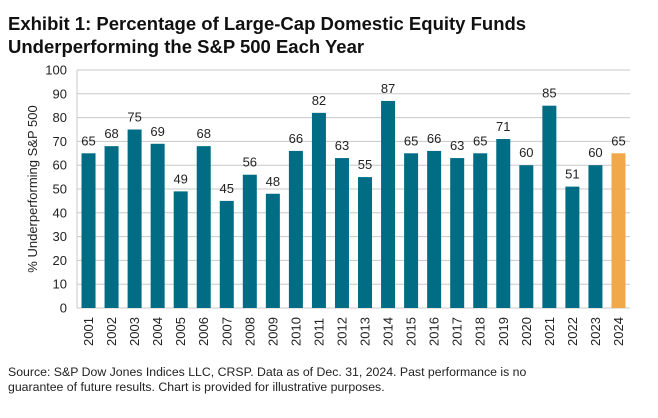 This screenshot has height=418, width=658. Describe the element at coordinates (60, 236) in the screenshot. I see `y-tick-label: 30` at that location.